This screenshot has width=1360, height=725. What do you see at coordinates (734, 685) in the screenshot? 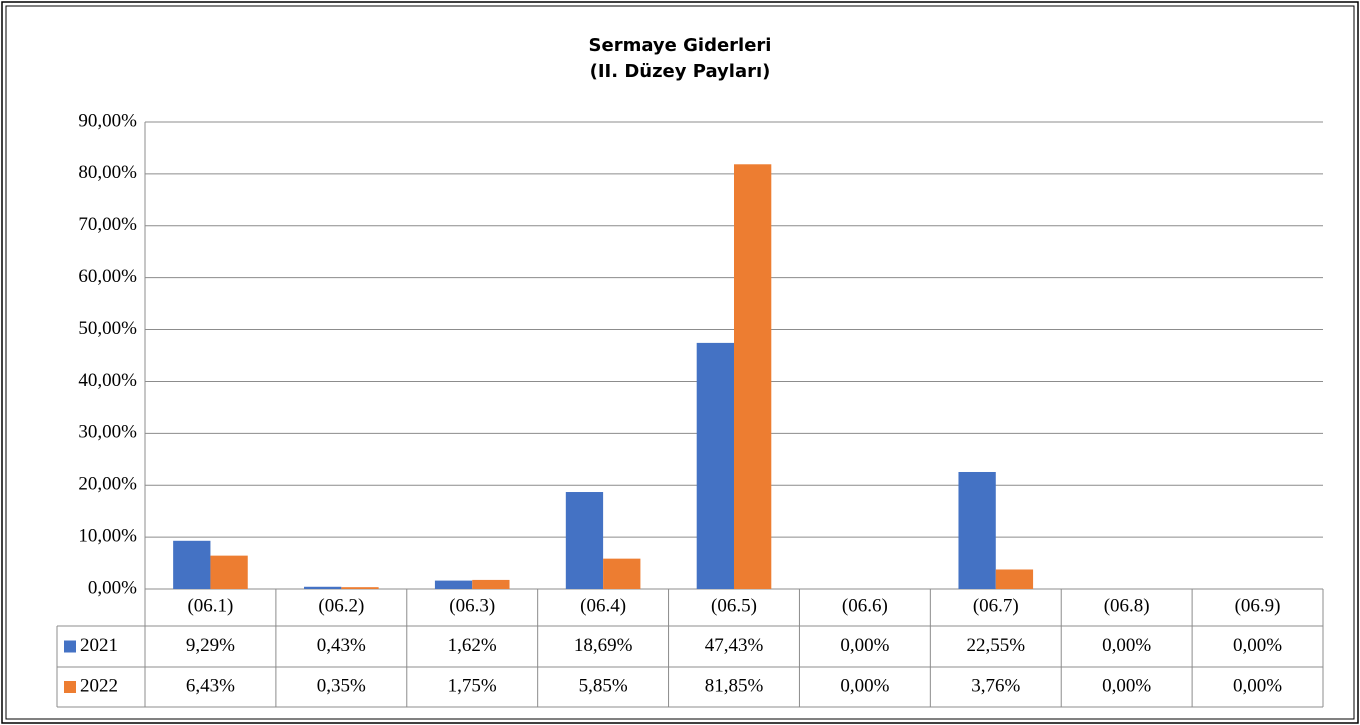
I see `data-label: 81,85%` at bounding box center [734, 685].